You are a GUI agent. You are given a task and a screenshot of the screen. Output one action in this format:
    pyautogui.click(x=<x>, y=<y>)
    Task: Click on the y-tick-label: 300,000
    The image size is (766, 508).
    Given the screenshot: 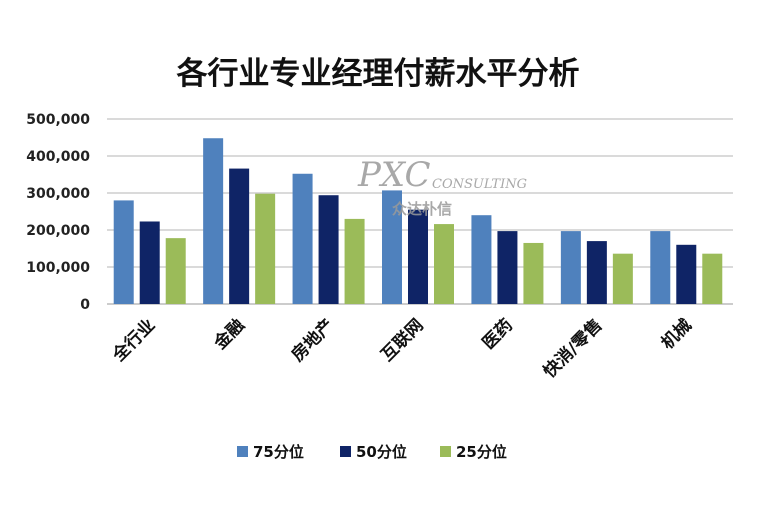 What is the action you would take?
    pyautogui.click(x=58, y=194)
    